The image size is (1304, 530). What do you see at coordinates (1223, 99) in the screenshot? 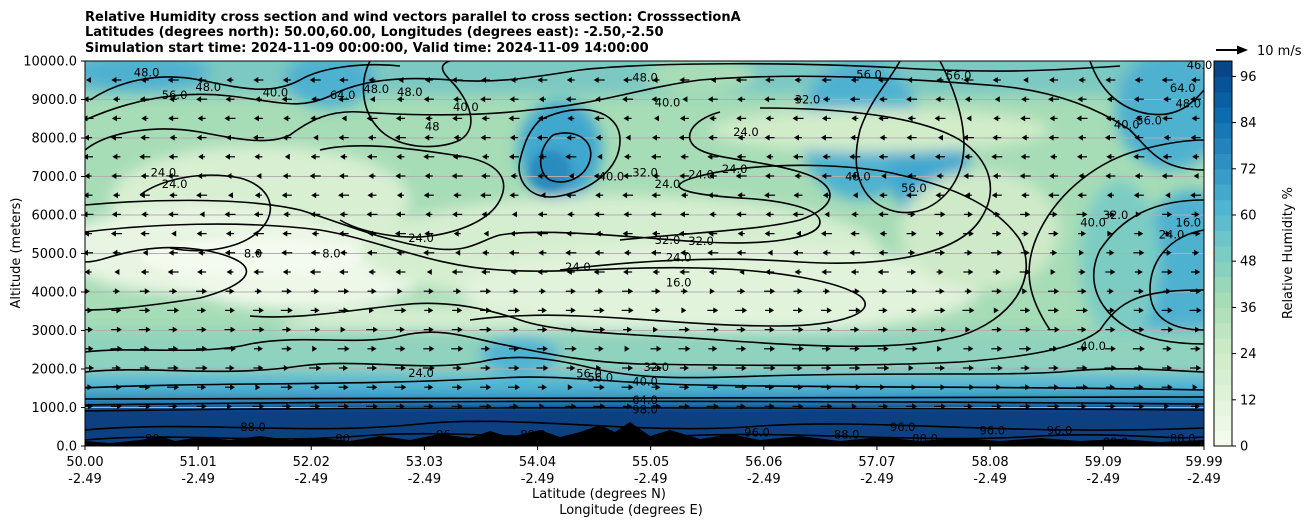
I see `colorbar-level` at bounding box center [1223, 99].